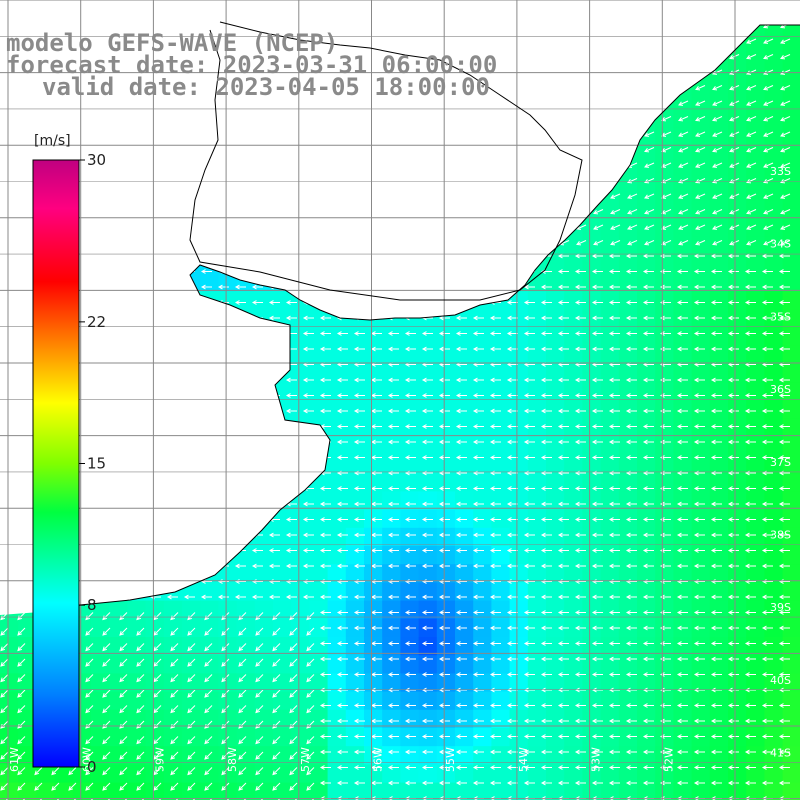 This screenshot has width=800, height=804. I want to click on lon-label: 55W, so click(450, 759).